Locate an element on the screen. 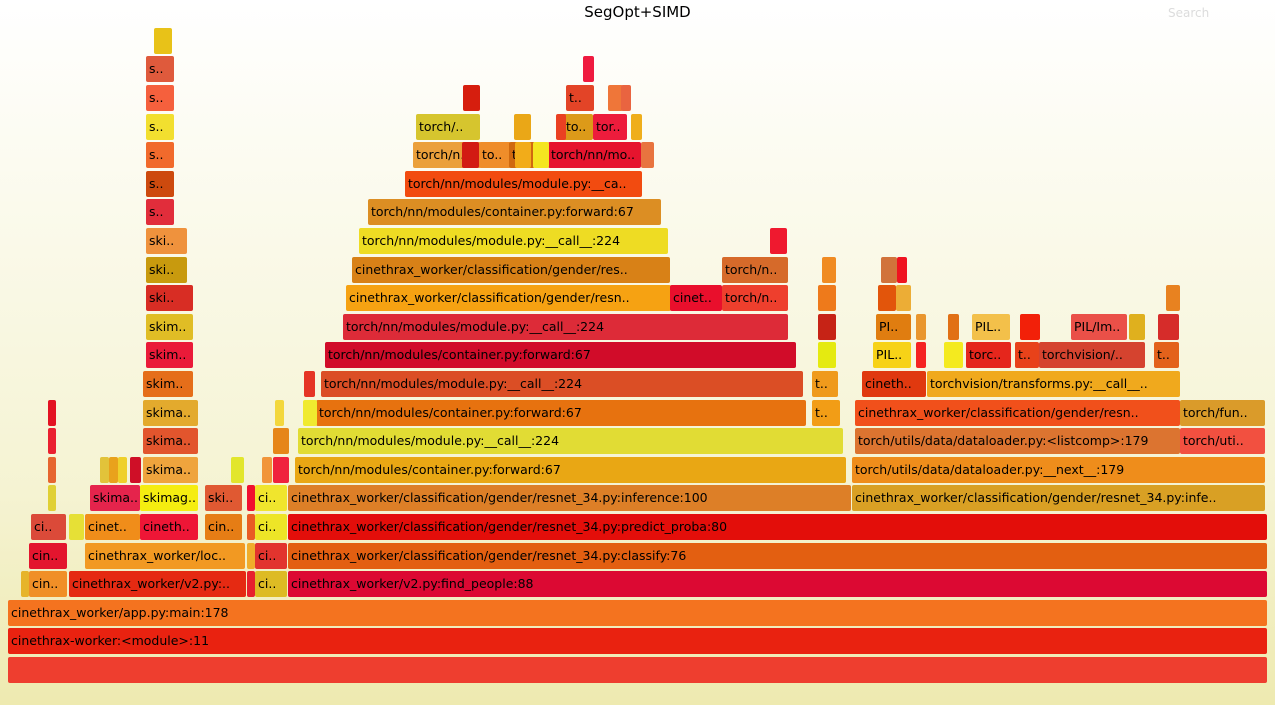 The height and width of the screenshot is (705, 1275). stack-frame: cinethrax-worker:<module>:11 is located at coordinates (637, 641).